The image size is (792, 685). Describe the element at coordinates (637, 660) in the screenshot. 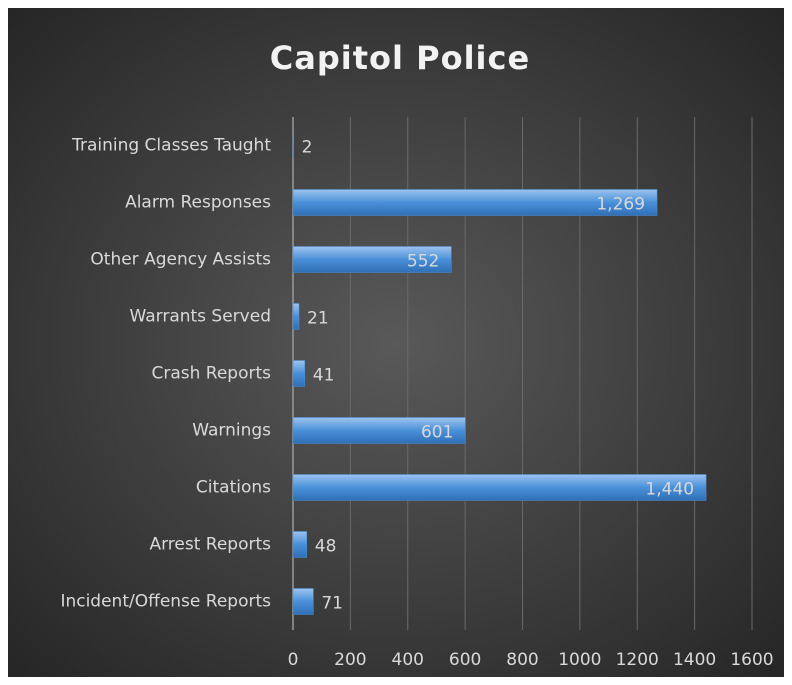

I see `x-tick-label: 1200` at that location.